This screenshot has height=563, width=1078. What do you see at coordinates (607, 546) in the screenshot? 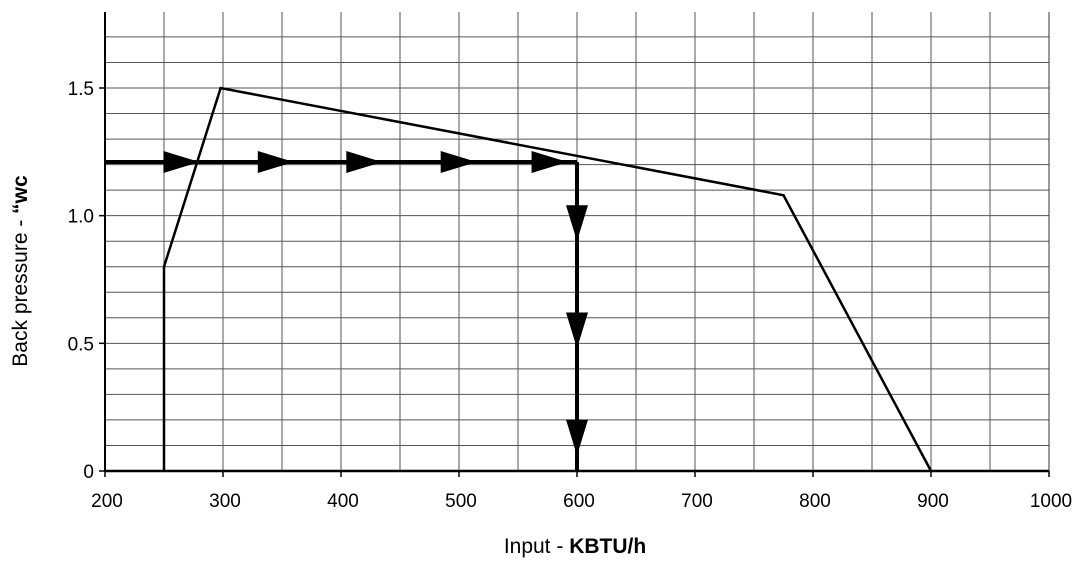
I see `x-axis-title-unit: KBTU/h` at bounding box center [607, 546].